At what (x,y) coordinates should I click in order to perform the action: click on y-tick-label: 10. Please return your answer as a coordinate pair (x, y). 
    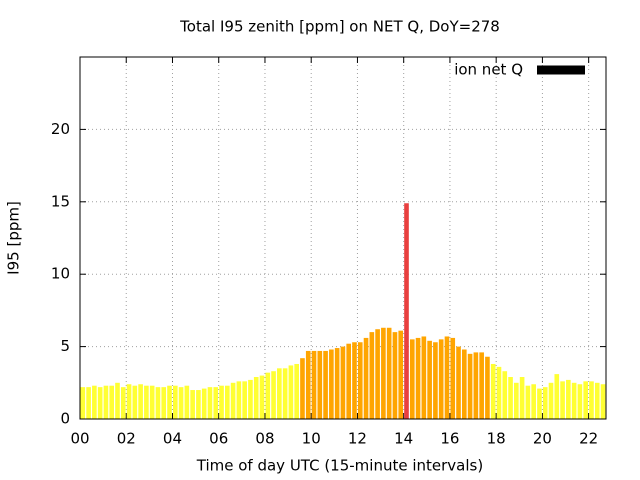
    Looking at the image, I should click on (60, 274).